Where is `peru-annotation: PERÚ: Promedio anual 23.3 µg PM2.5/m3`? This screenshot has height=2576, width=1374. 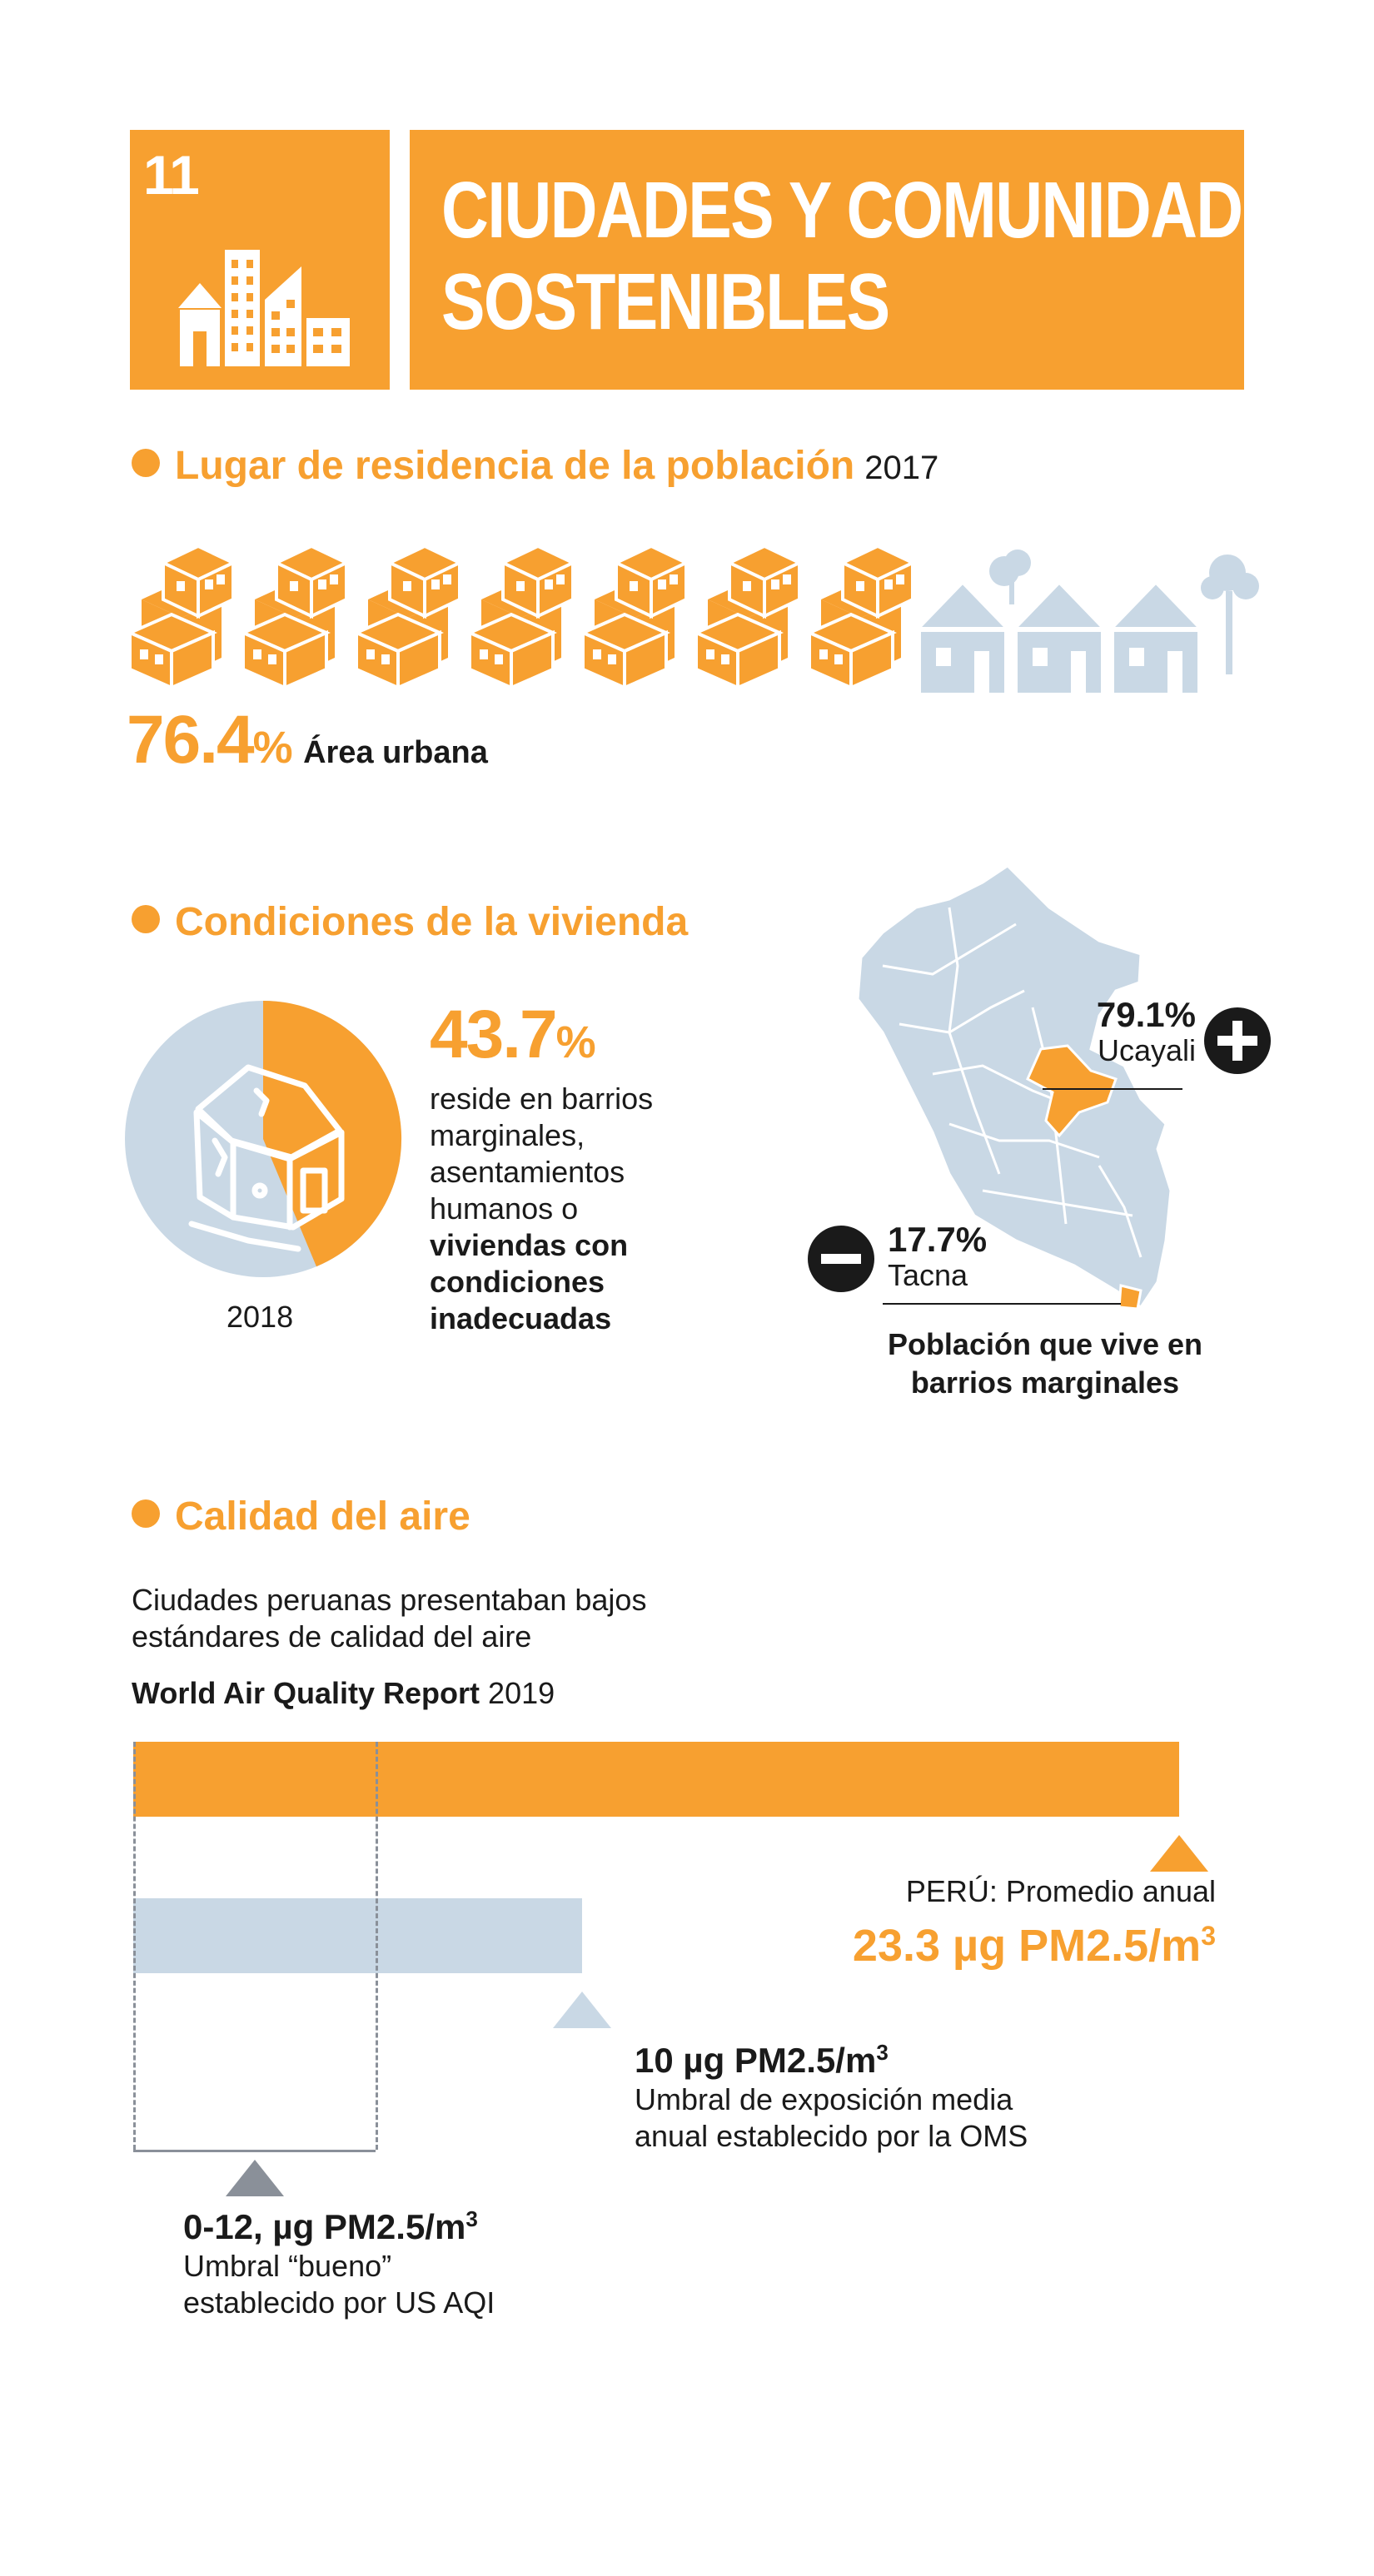 peru-annotation: PERÚ: Promedio anual 23.3 µg PM2.5/m3 is located at coordinates (1034, 1922).